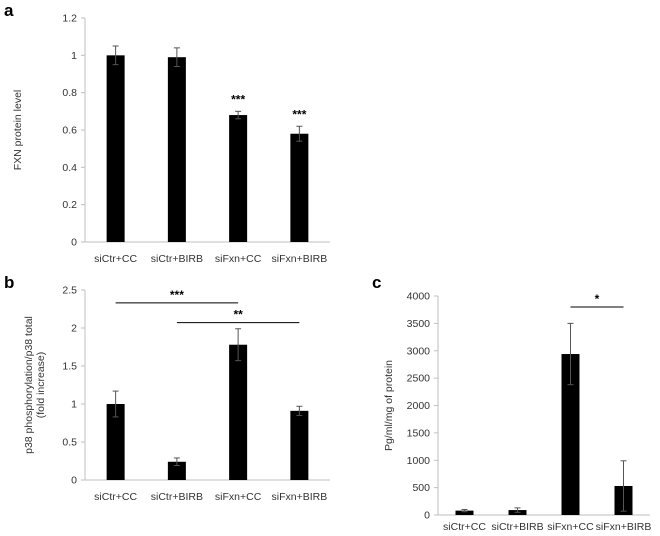  What do you see at coordinates (419, 297) in the screenshot?
I see `y-tick-label: 4000` at bounding box center [419, 297].